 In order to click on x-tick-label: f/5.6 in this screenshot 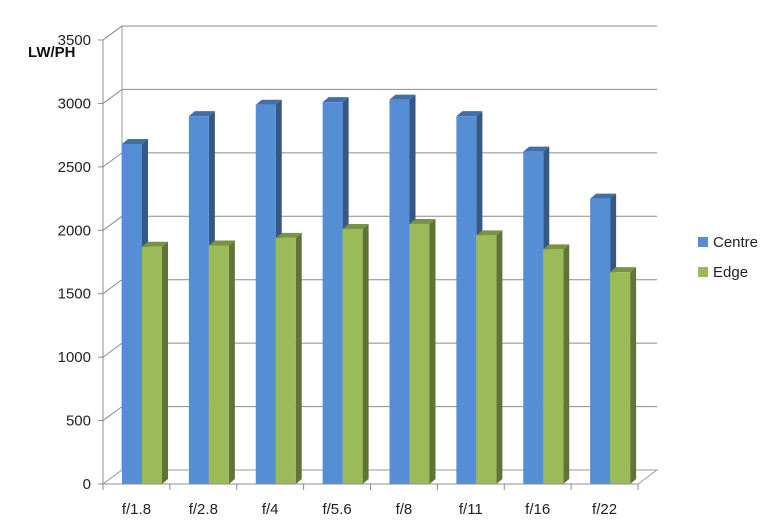, I will do `click(336, 509)`.